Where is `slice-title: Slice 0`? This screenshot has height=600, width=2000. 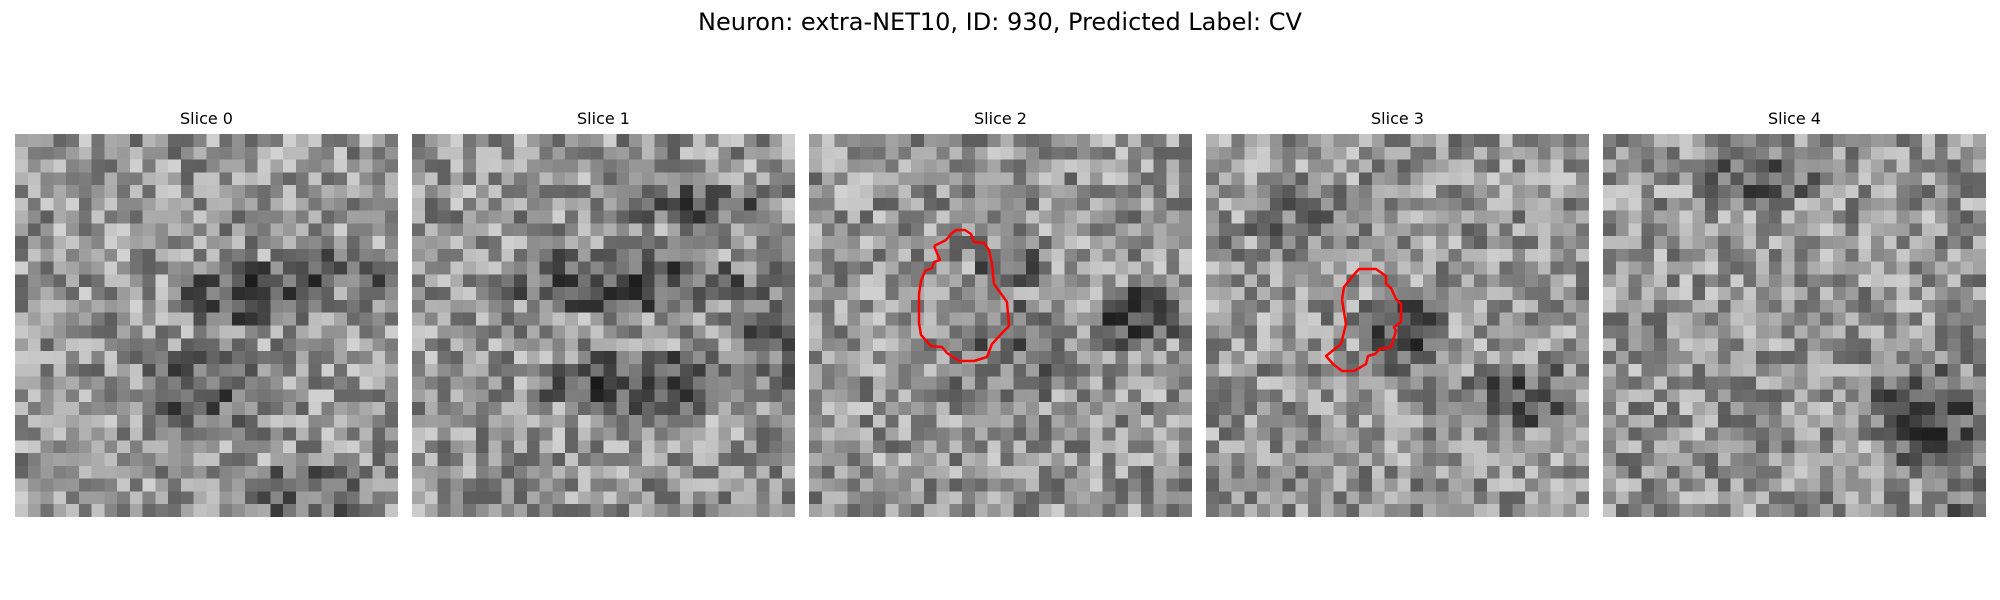
slice-title: Slice 0 is located at coordinates (206, 118).